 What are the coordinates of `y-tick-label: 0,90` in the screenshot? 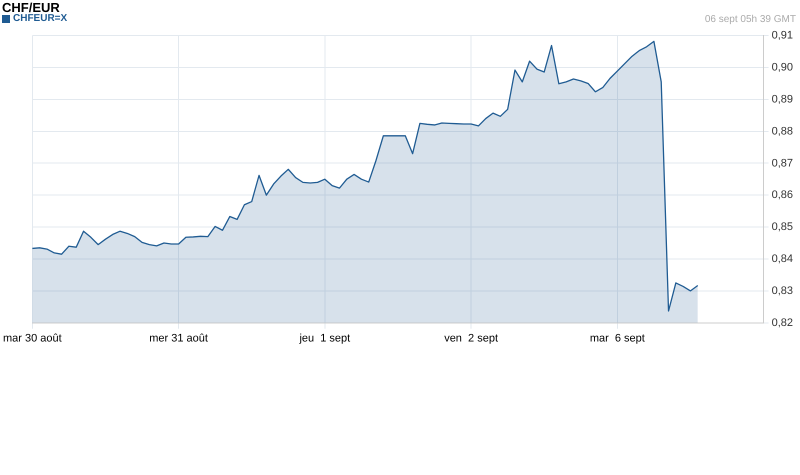 It's located at (783, 68).